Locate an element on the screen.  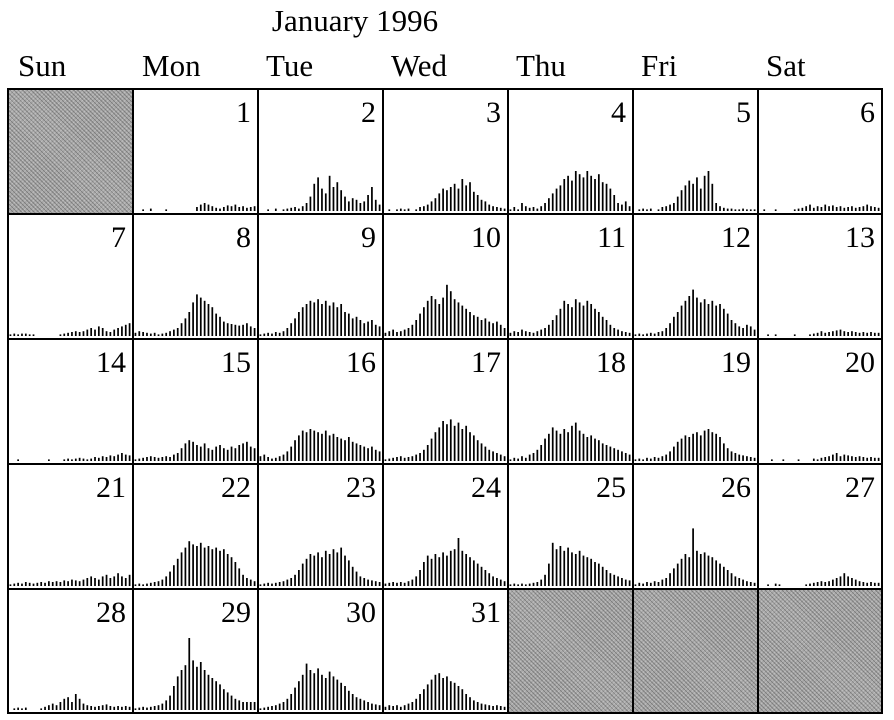
day-number: 6 is located at coordinates (867, 112).